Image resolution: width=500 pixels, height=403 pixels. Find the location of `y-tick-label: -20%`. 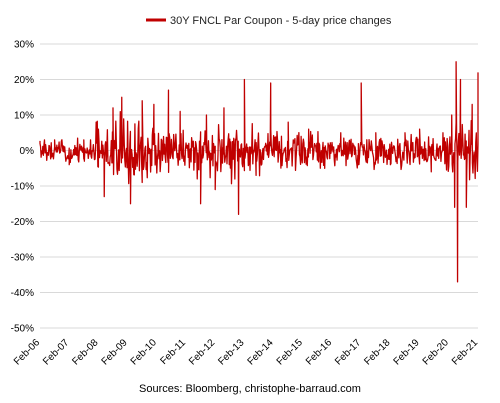

y-tick-label: -20% is located at coordinates (22, 222).